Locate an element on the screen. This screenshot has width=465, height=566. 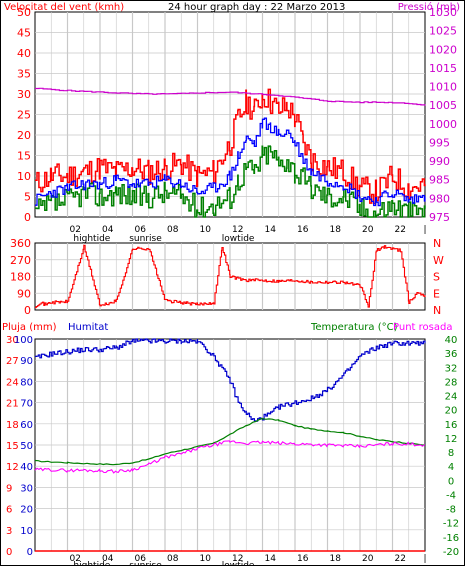
compass-label-1: W is located at coordinates (438, 260).